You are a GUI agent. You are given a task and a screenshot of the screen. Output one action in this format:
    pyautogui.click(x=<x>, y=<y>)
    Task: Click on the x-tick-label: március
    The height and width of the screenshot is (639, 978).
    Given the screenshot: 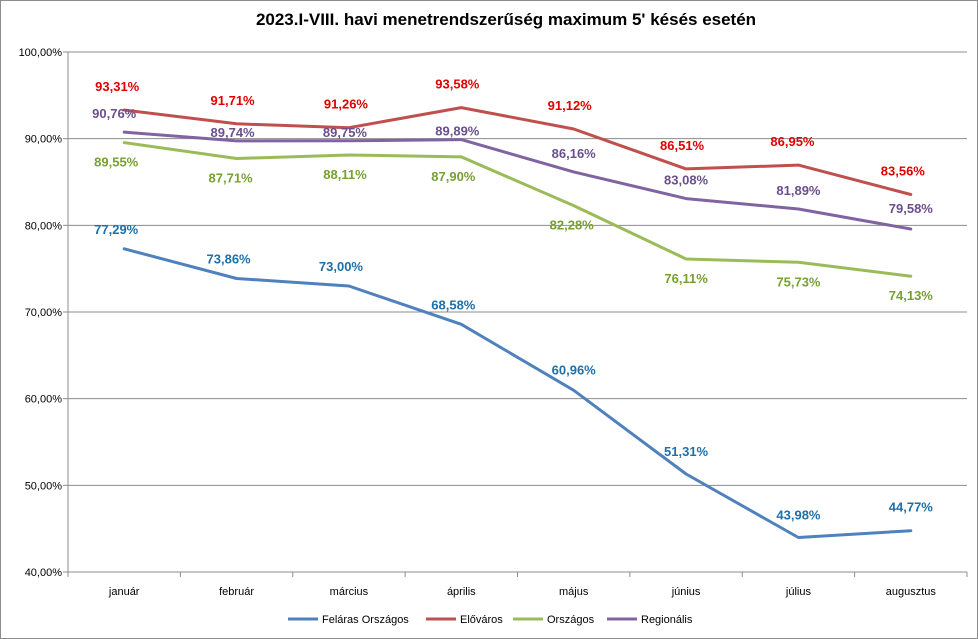 What is the action you would take?
    pyautogui.click(x=349, y=592)
    